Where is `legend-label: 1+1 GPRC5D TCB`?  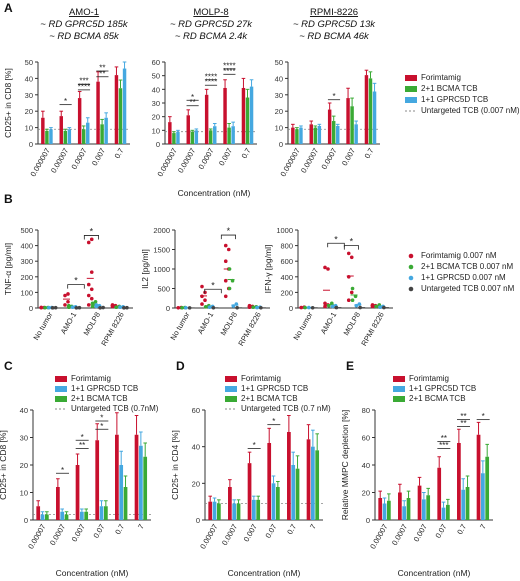
legend-label: 1+1 GPRC5D TCB is located at coordinates (454, 99).